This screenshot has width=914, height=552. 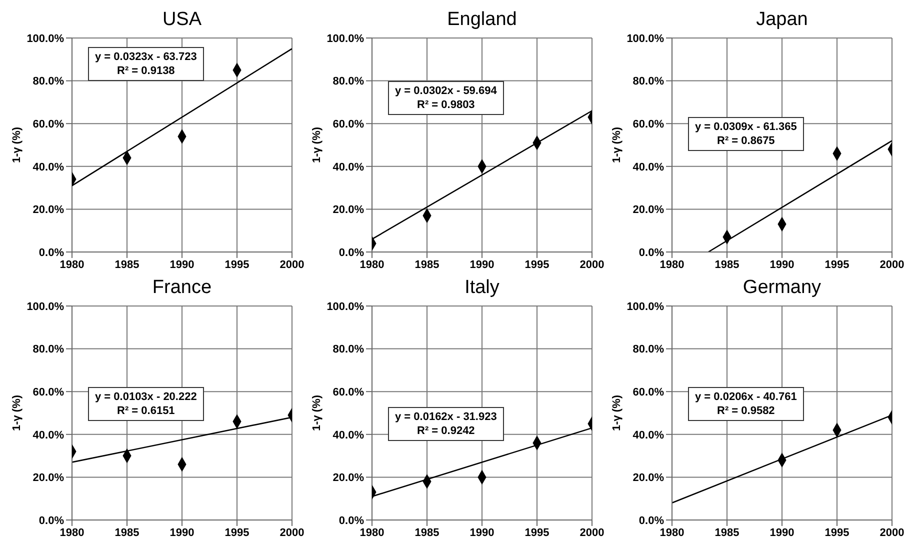 I want to click on annotation: y = 0.0323x - 63.723, so click(x=146, y=57).